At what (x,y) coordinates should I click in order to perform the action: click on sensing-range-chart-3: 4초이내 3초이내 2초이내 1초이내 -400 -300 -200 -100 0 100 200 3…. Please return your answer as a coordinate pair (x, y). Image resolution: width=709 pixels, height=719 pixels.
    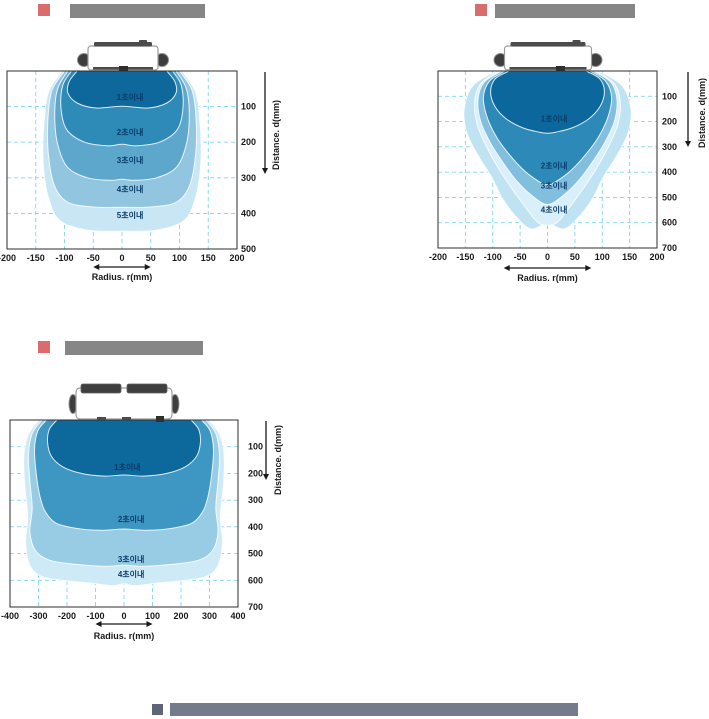
    Looking at the image, I should click on (142, 512).